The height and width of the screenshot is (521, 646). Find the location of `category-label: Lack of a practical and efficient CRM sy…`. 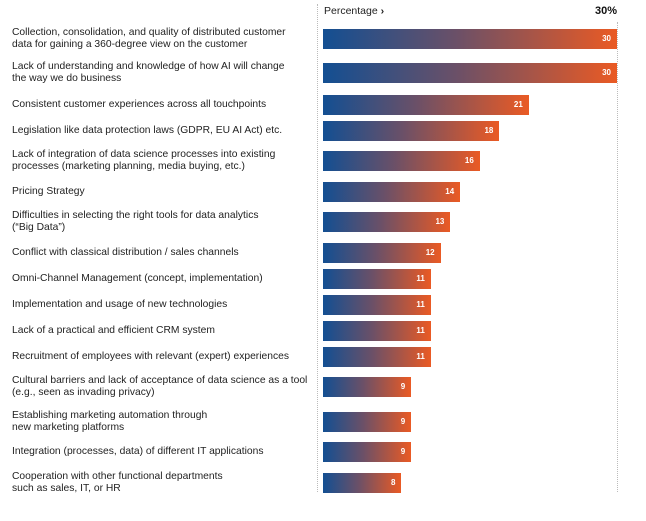

category-label: Lack of a practical and efficient CRM sy… is located at coordinates (113, 330).